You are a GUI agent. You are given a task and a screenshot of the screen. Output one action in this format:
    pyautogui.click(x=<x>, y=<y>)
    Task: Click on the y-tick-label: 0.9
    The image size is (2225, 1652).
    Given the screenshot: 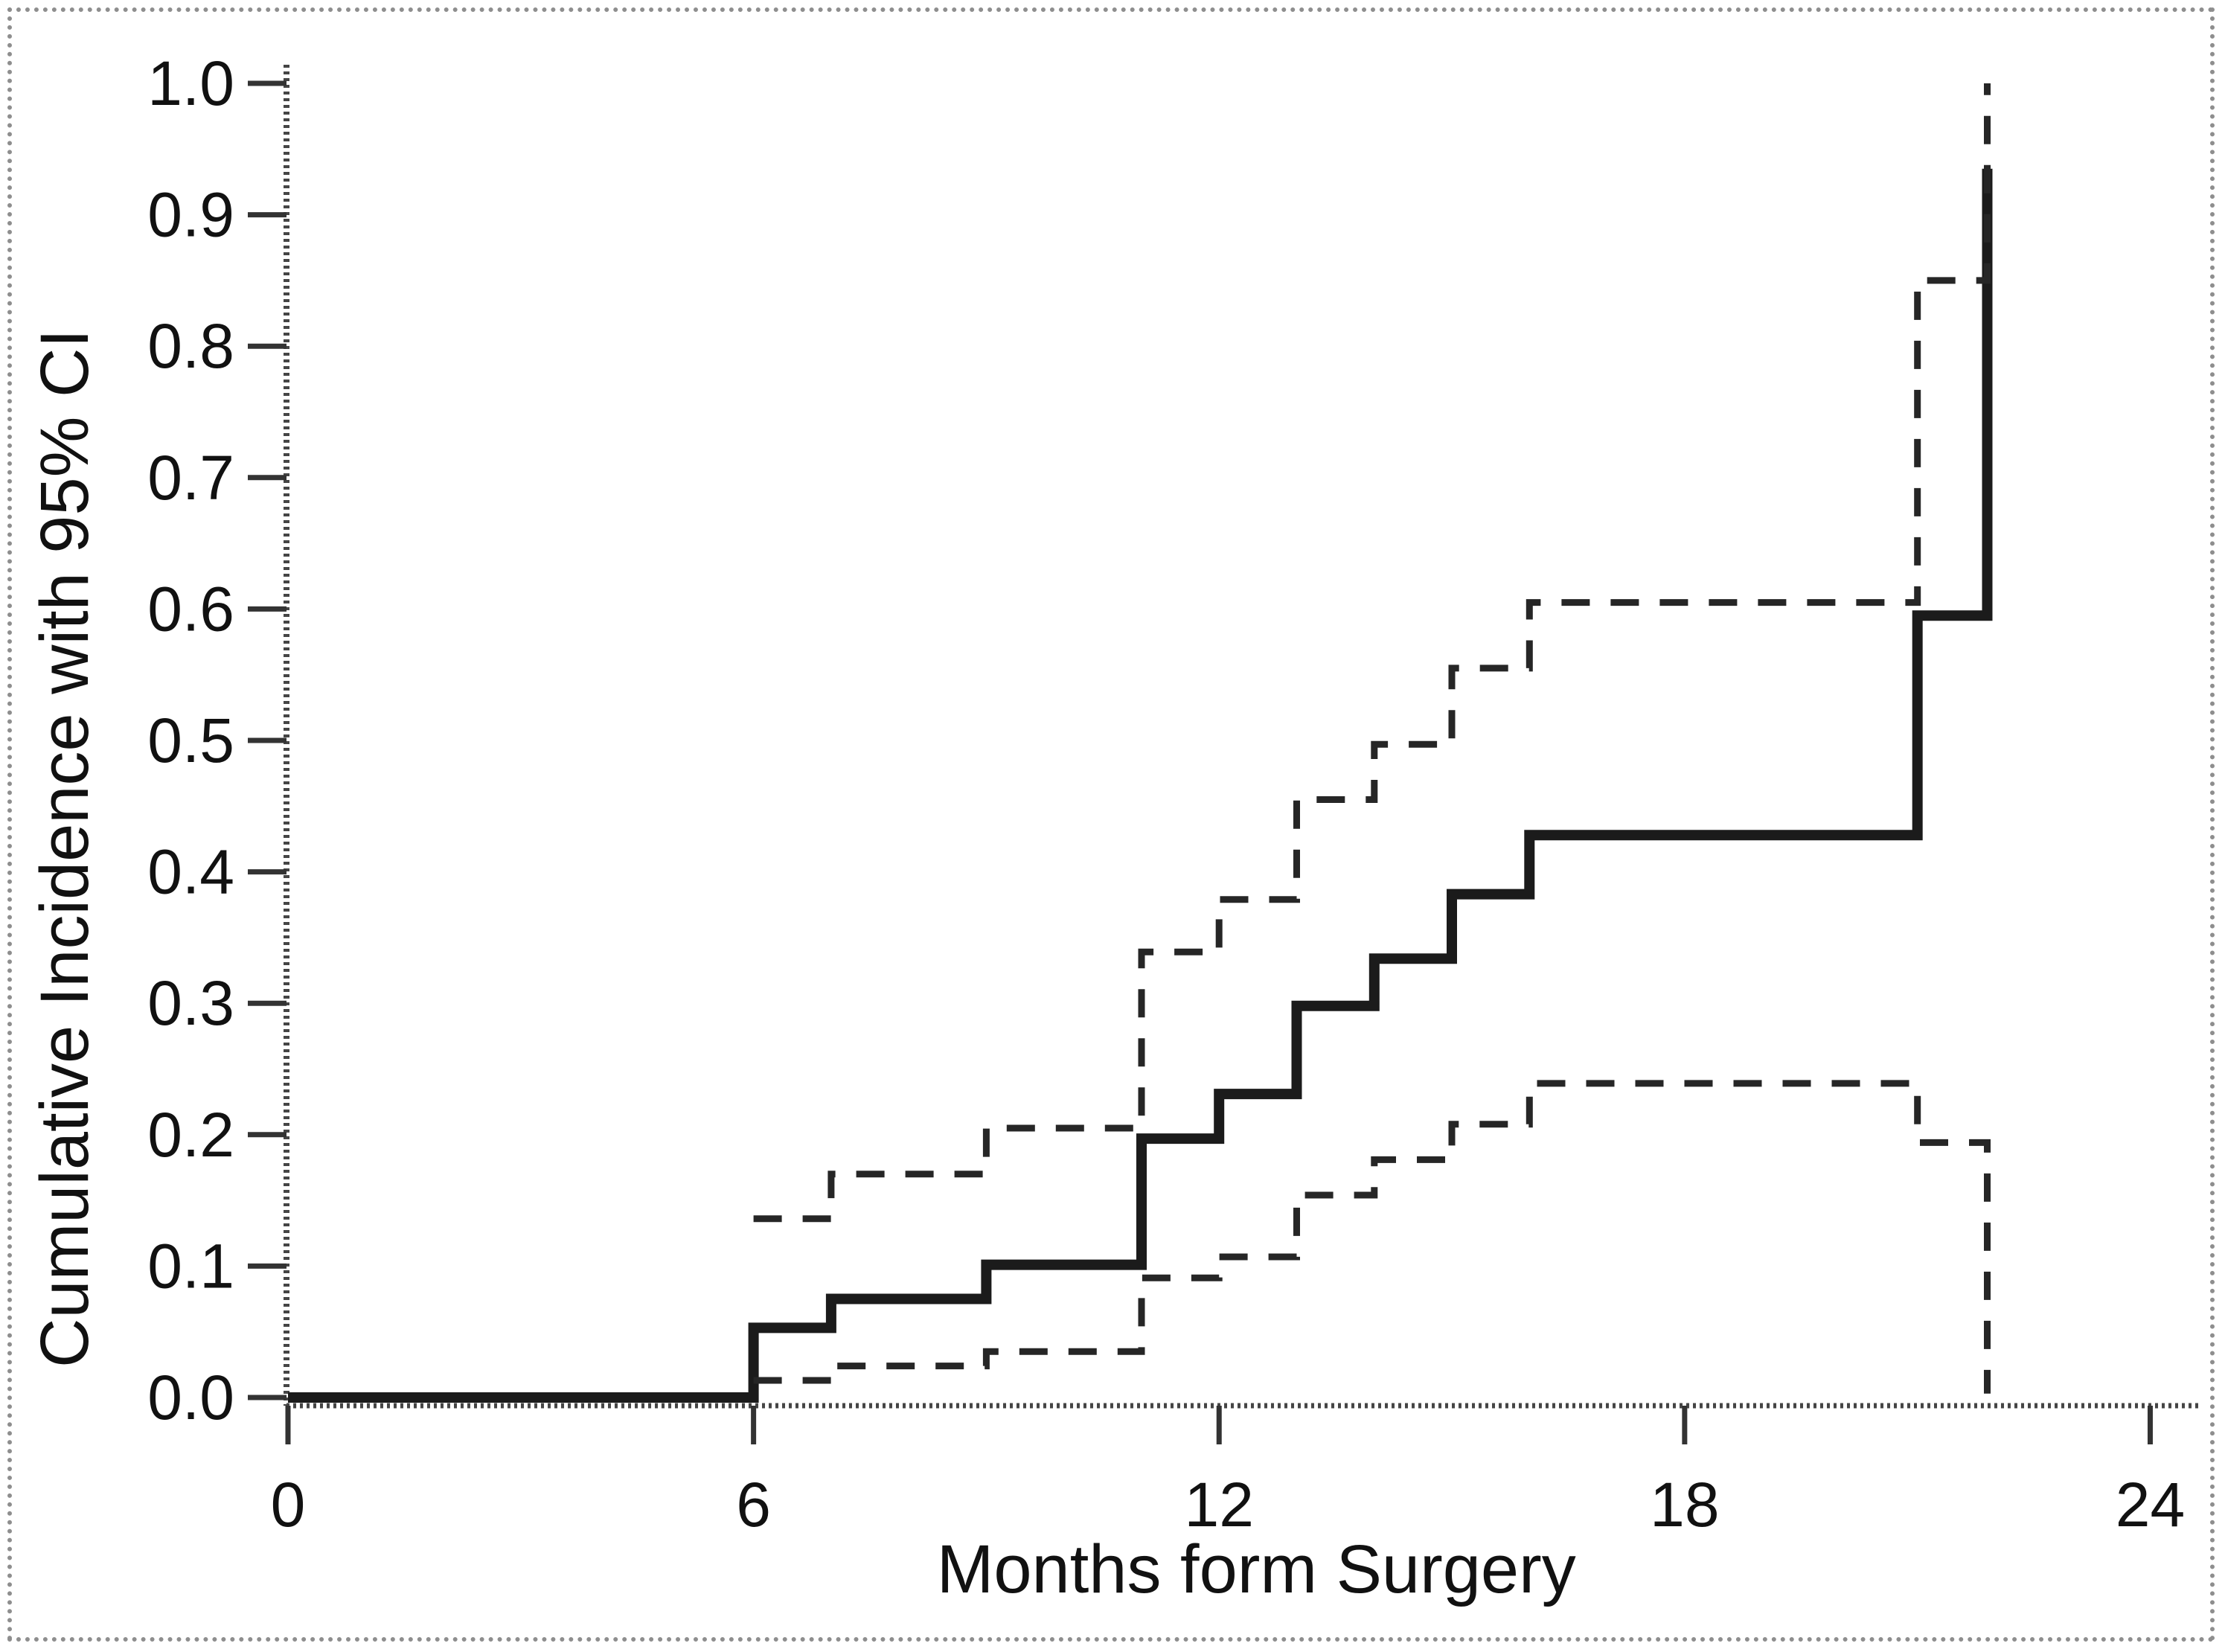 What is the action you would take?
    pyautogui.click(x=190, y=215)
    